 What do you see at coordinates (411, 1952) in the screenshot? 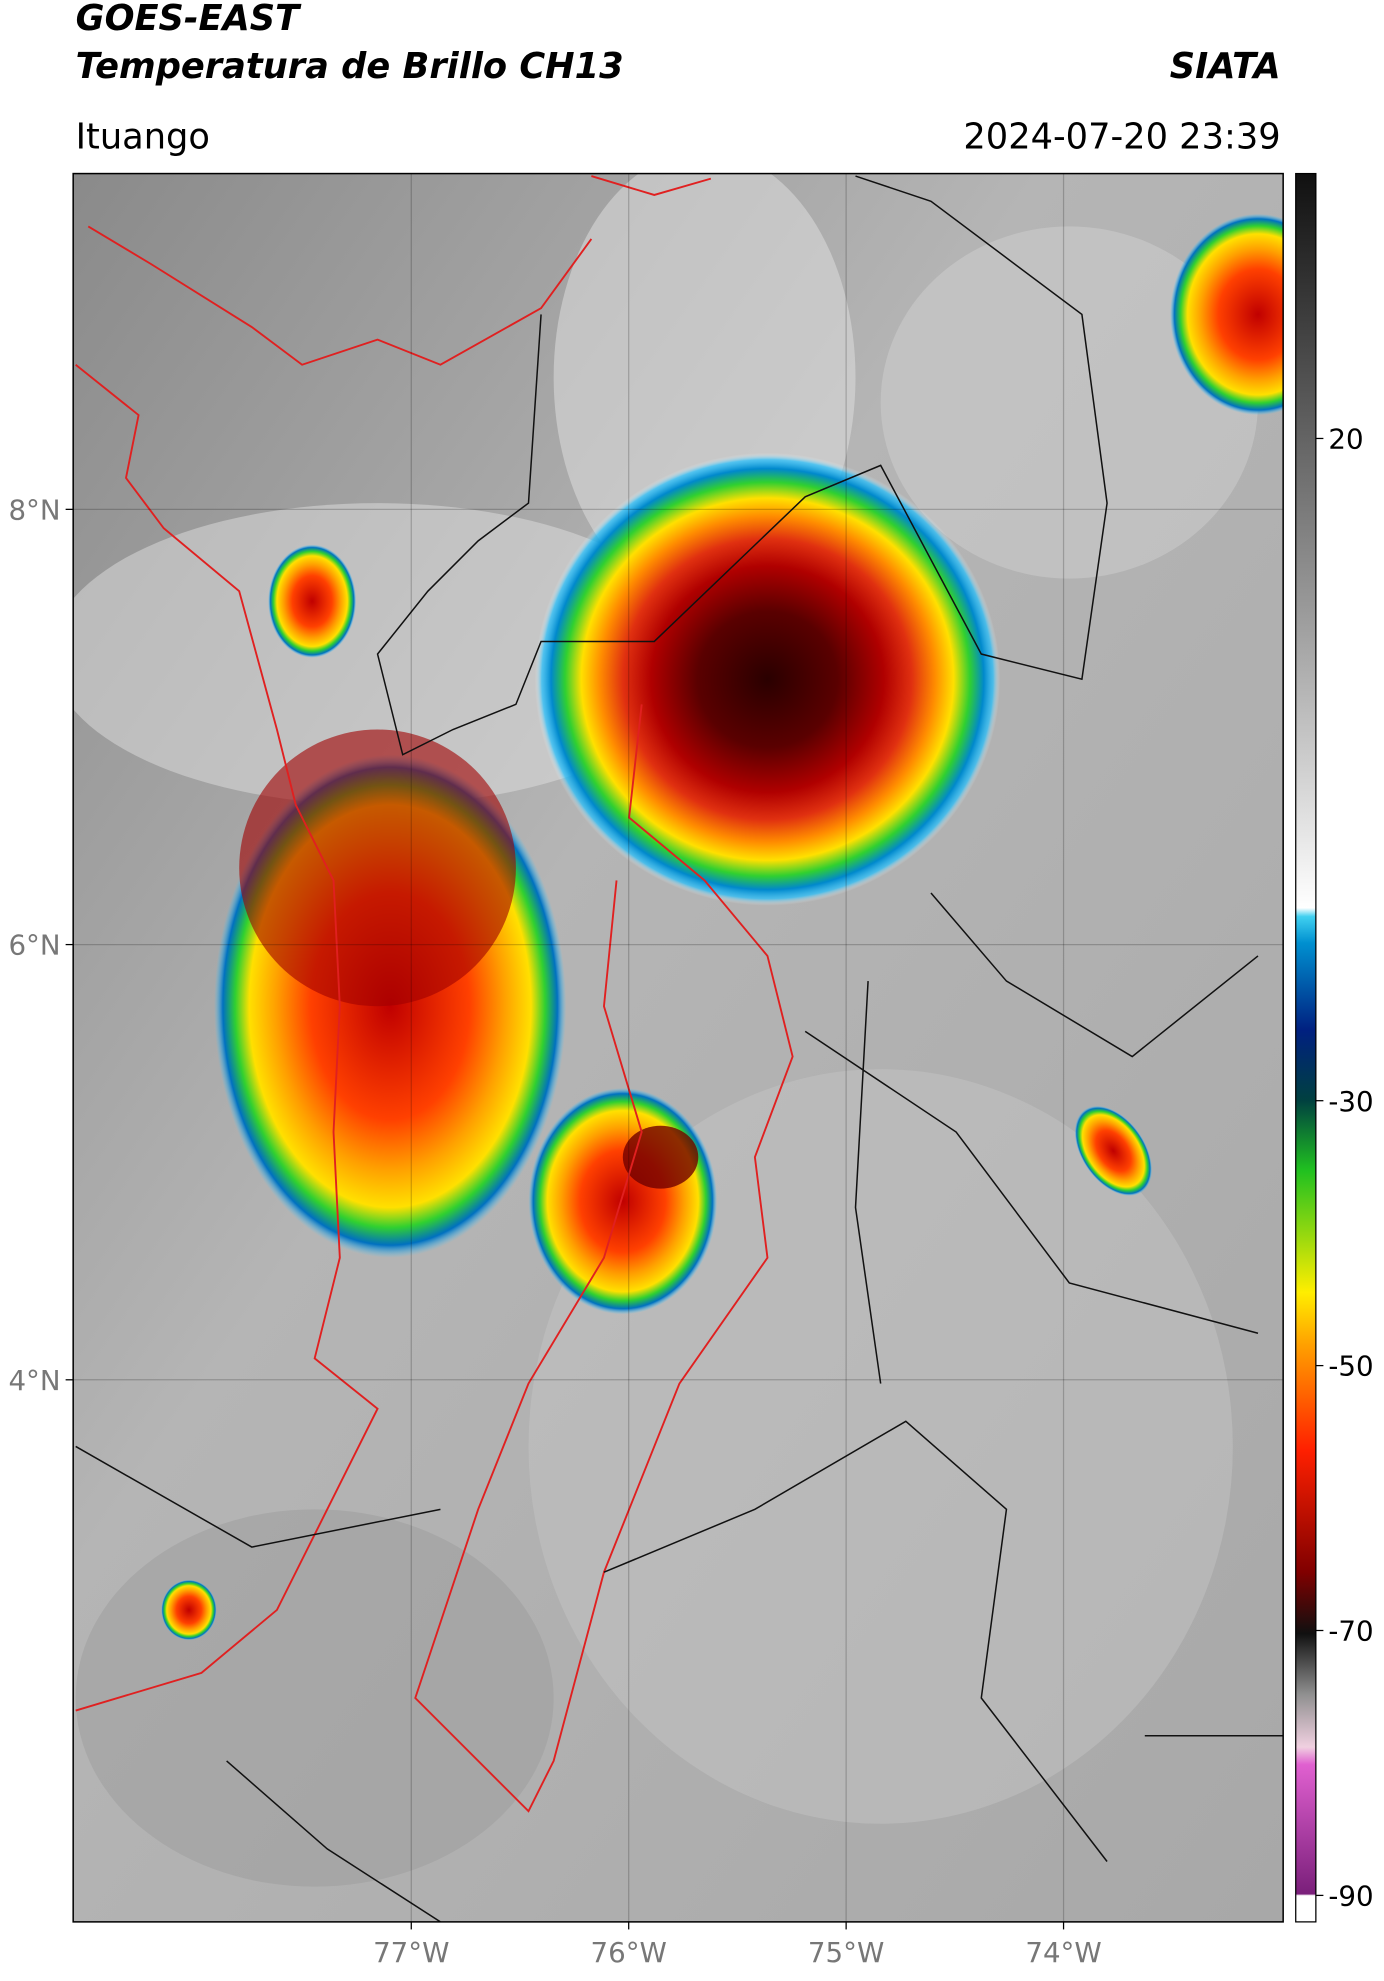
I see `x-tick-label: 77°W` at bounding box center [411, 1952].